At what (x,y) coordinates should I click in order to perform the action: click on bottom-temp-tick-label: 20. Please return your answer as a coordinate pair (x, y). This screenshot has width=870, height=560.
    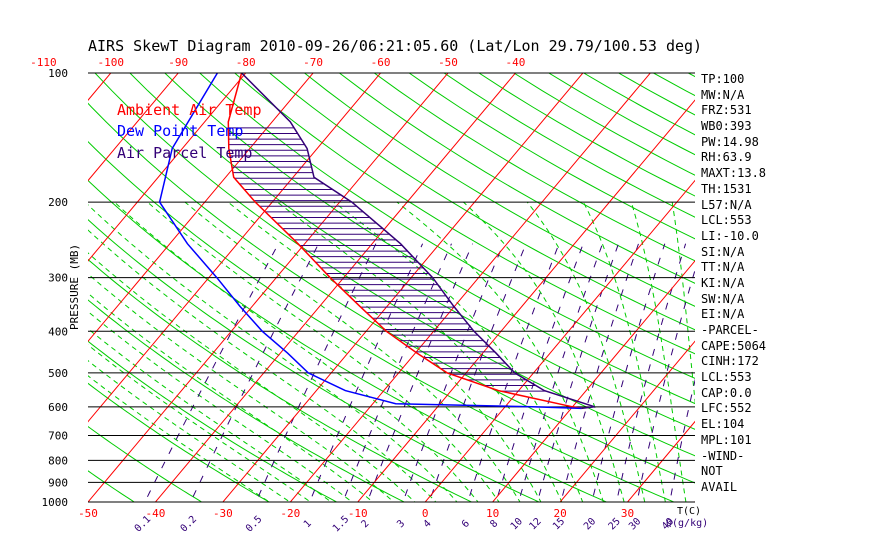
    Looking at the image, I should click on (559, 513).